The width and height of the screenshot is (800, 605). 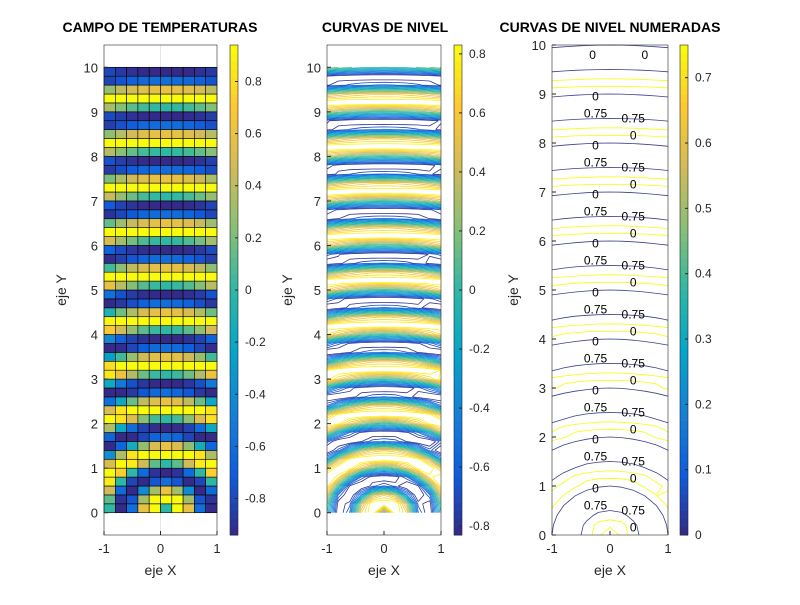 I want to click on y-tick-label: 8, so click(x=542, y=143).